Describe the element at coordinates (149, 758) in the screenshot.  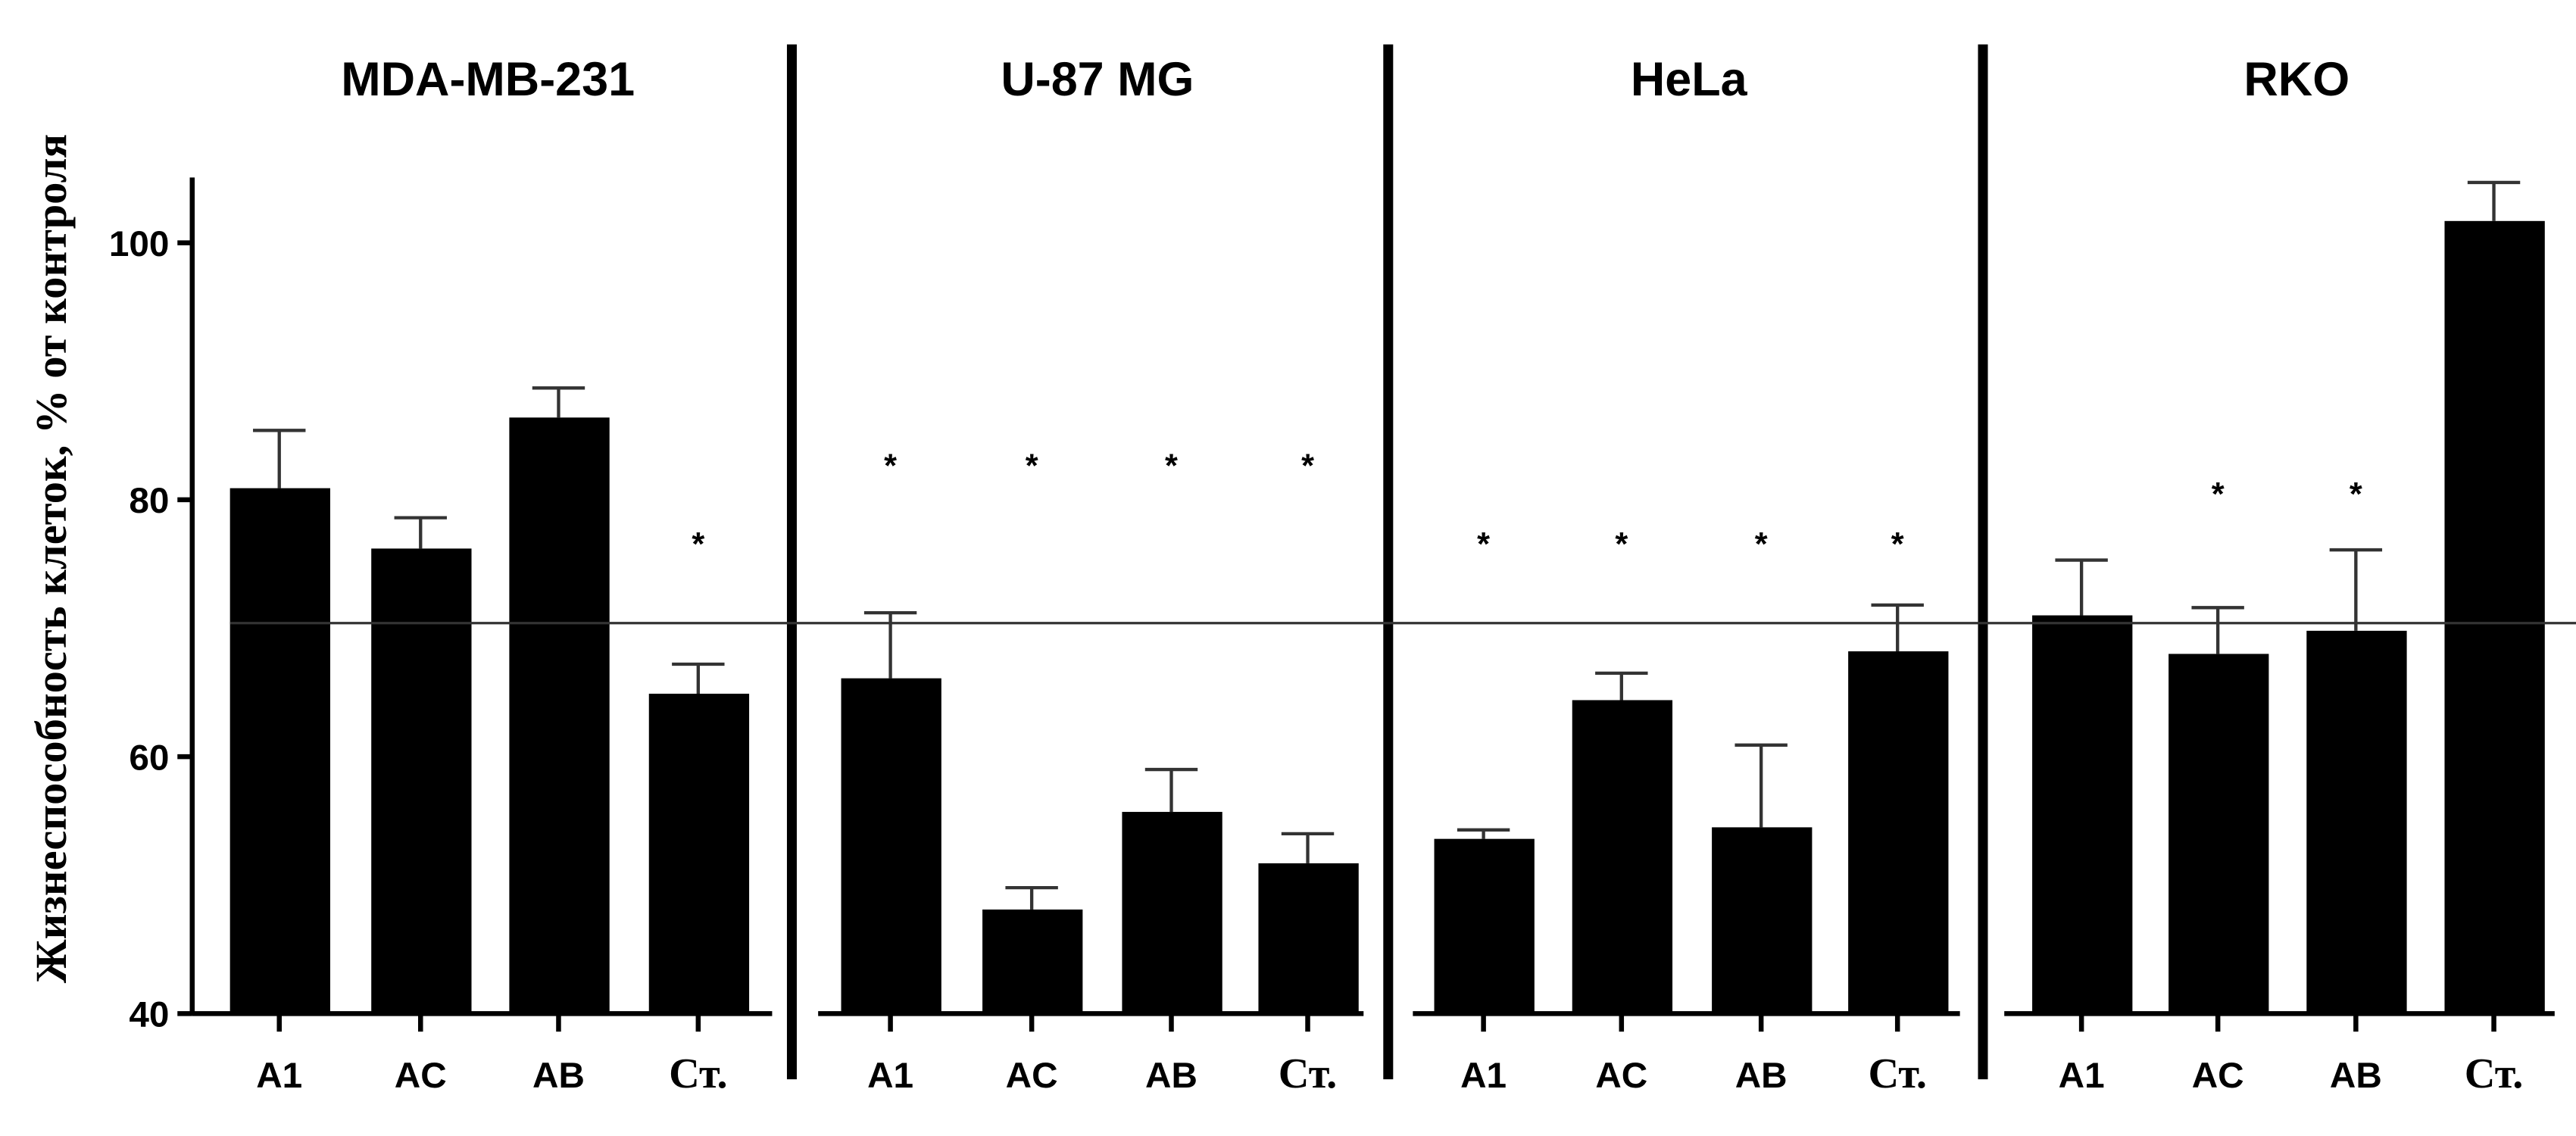
I see `y-tick-label: 60` at that location.